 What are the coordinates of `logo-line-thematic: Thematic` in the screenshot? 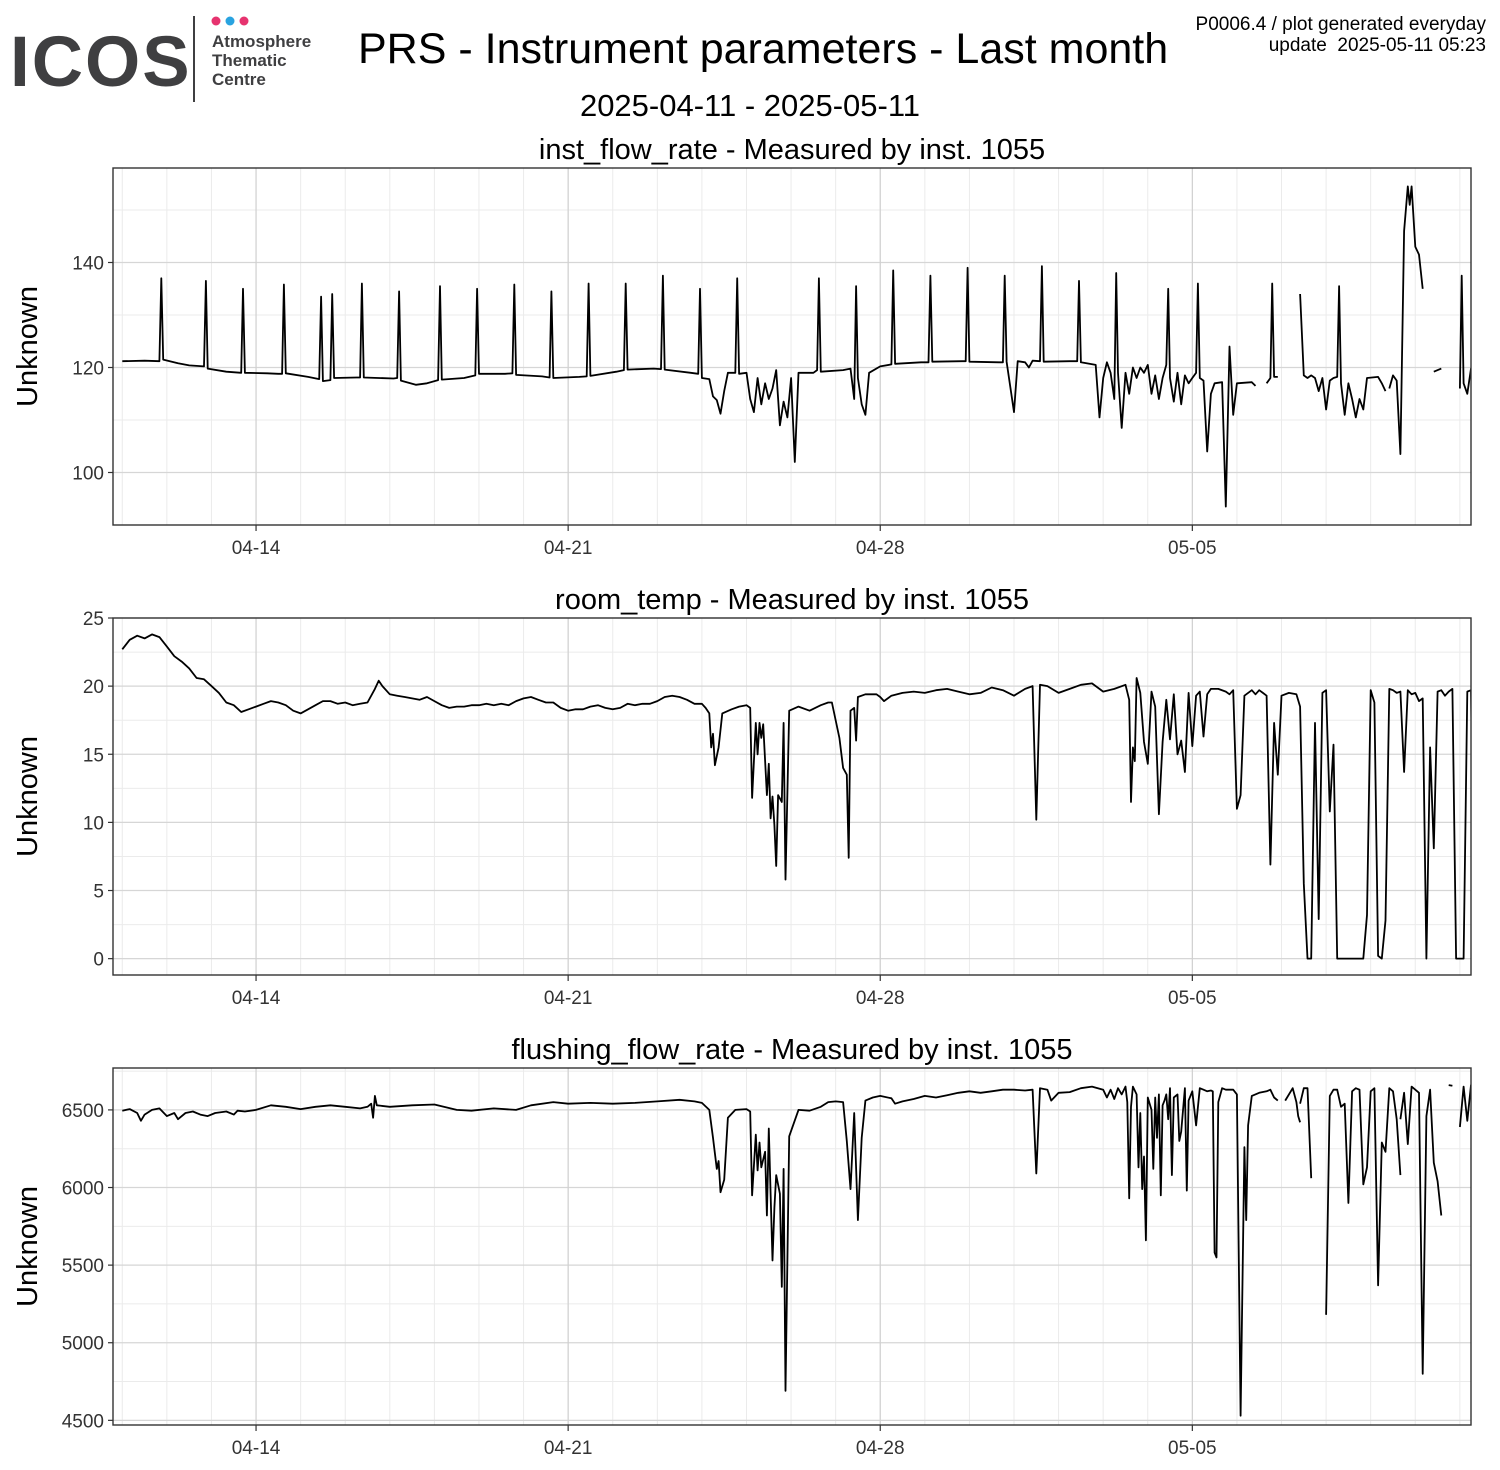 It's located at (249, 60).